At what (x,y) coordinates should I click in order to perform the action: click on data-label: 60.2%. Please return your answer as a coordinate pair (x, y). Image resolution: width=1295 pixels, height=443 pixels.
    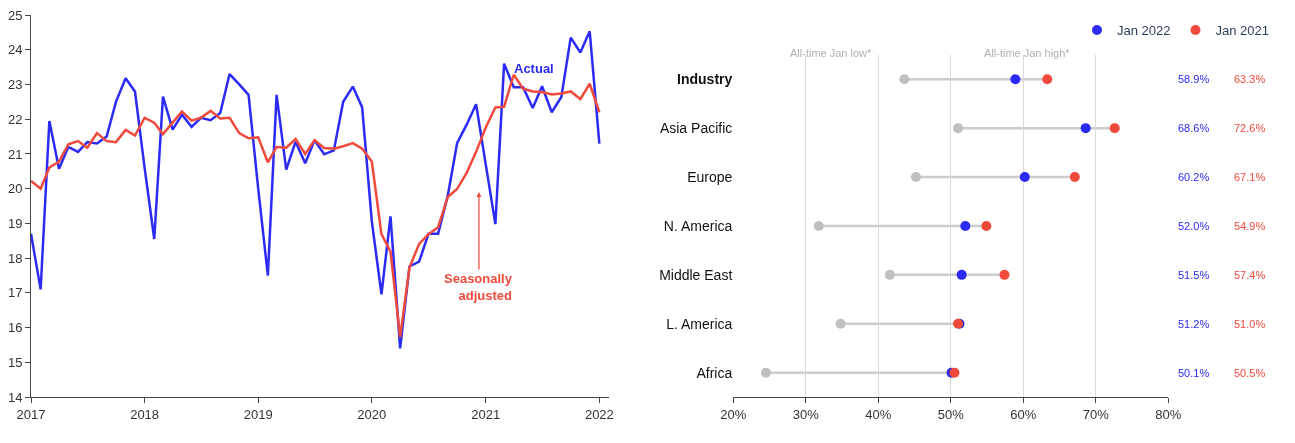
    Looking at the image, I should click on (1194, 177).